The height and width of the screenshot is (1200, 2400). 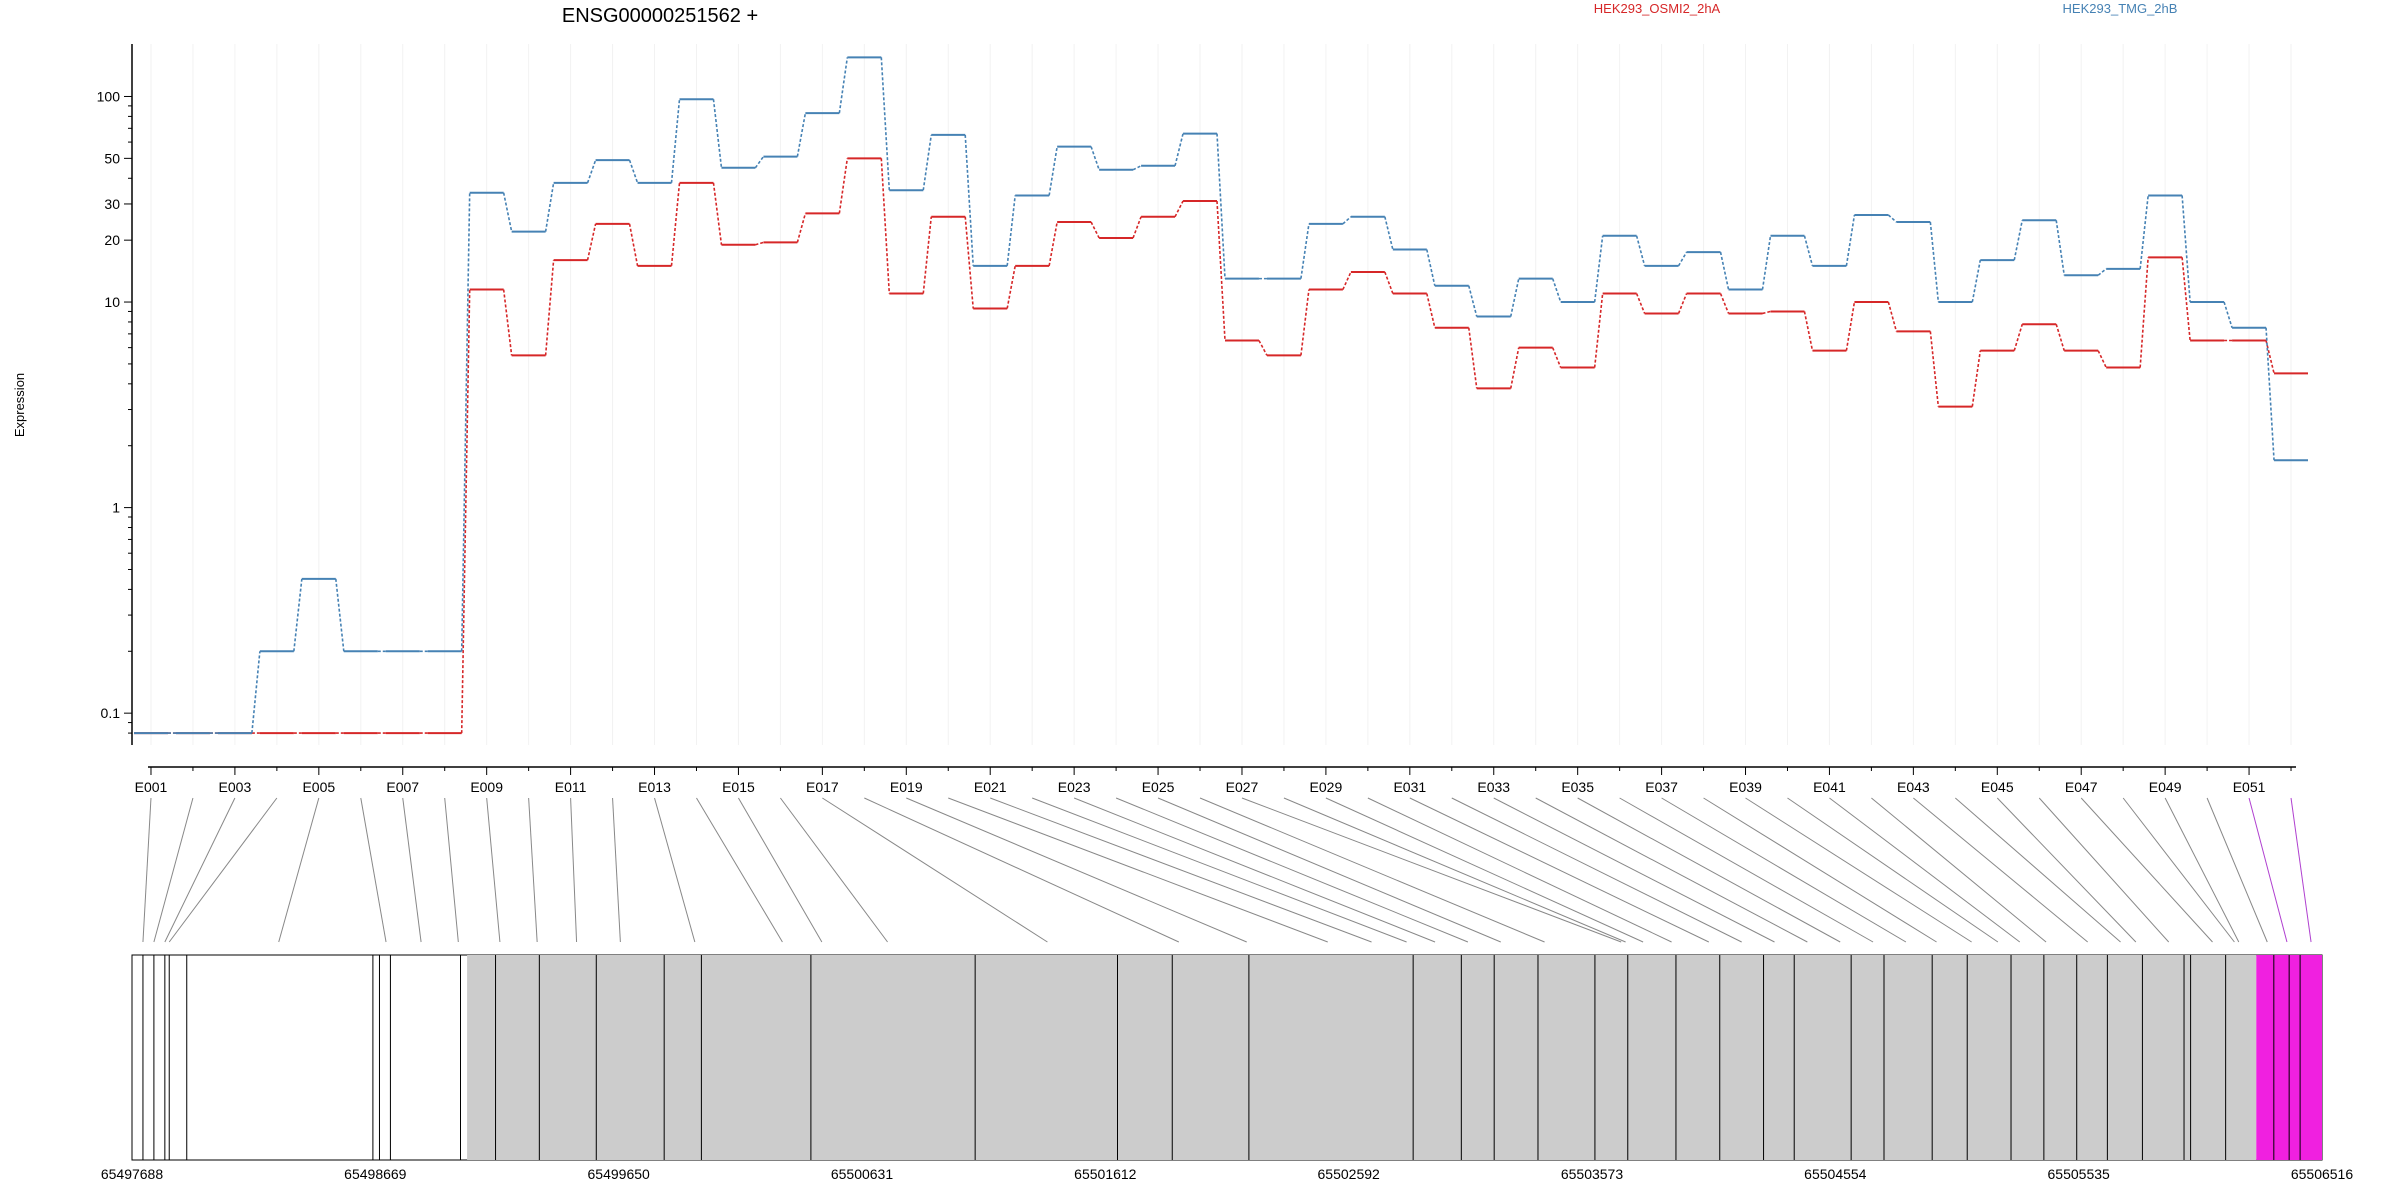 I want to click on exon-tick-label: E013, so click(x=654, y=787).